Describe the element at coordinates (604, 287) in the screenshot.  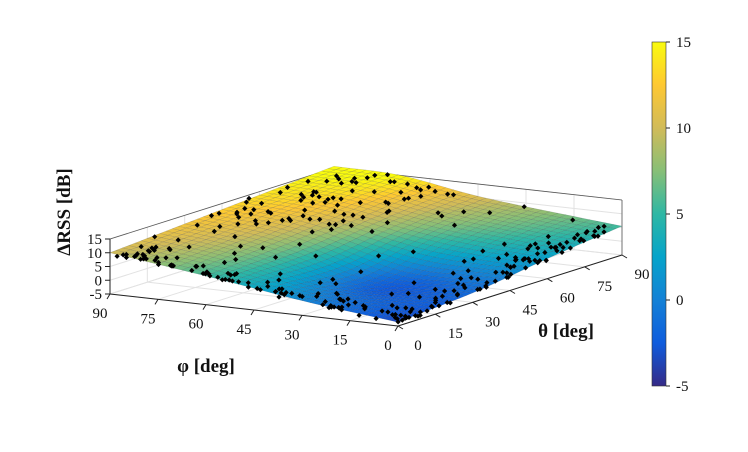
I see `y-tick-label: 75` at that location.